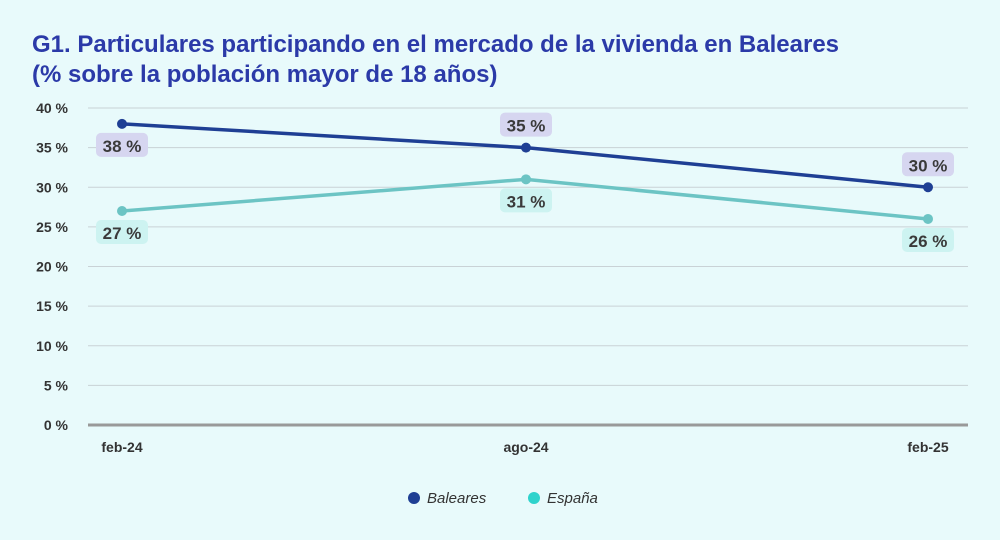 Image resolution: width=1000 pixels, height=540 pixels. I want to click on x-tick-label: ago-24, so click(525, 447).